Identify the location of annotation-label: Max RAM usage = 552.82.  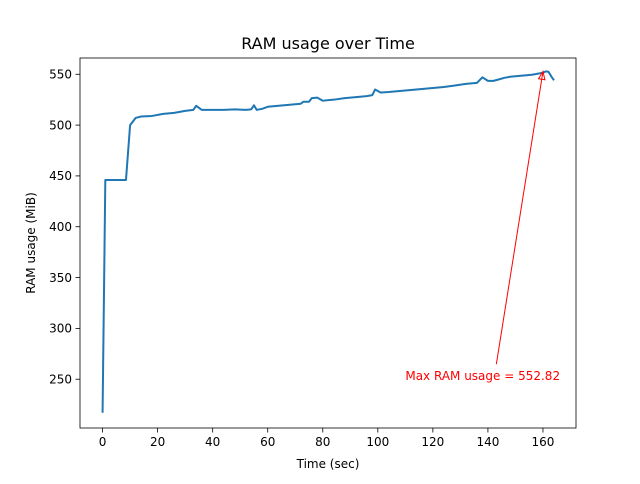
(482, 376).